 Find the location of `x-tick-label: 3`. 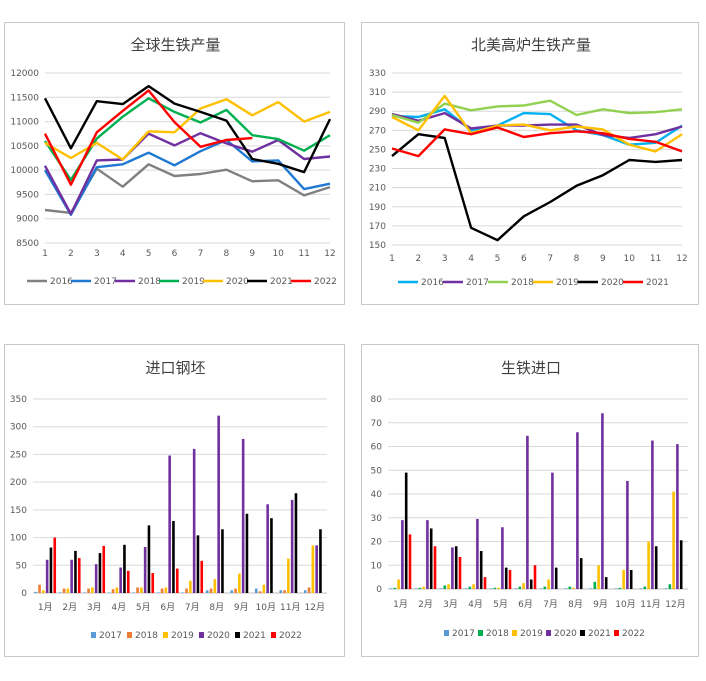

x-tick-label: 3 is located at coordinates (97, 254).